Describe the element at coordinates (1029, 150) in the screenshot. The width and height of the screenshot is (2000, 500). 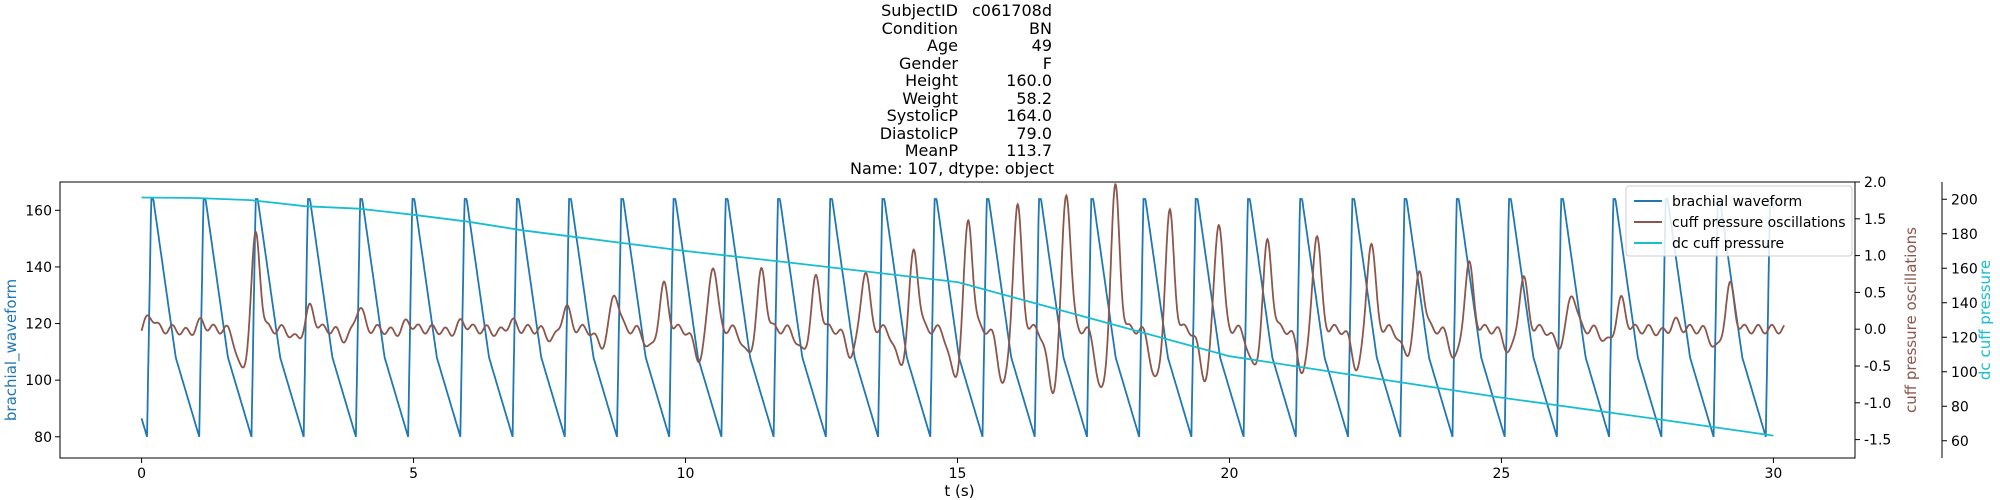
I see `title-value: 113.7` at that location.